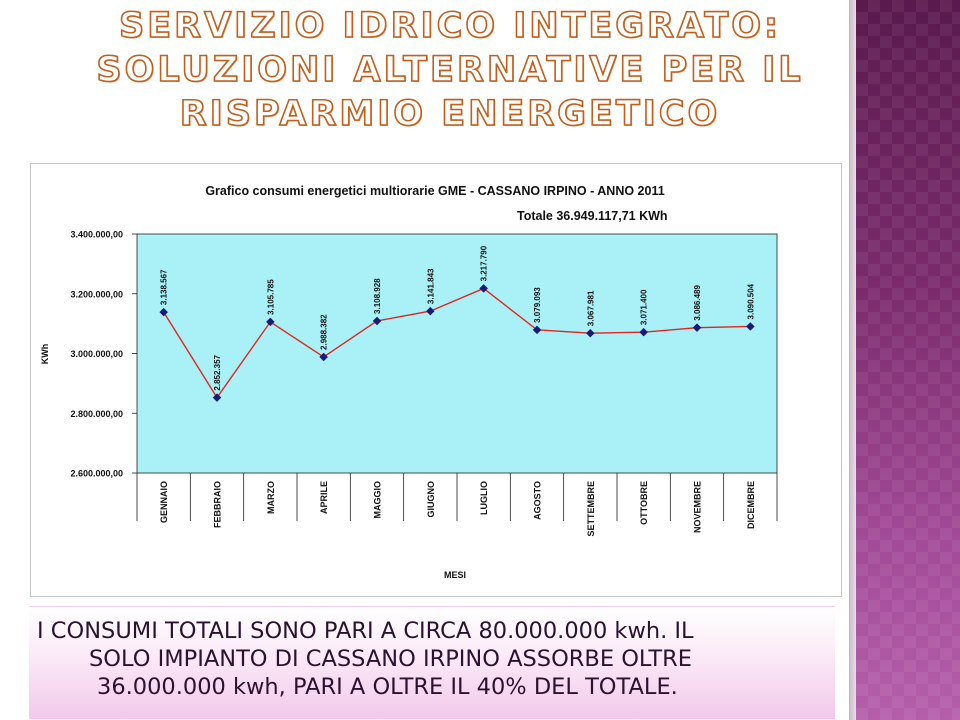  Describe the element at coordinates (96, 235) in the screenshot. I see `y-tick-label: 3.400.000,00` at that location.